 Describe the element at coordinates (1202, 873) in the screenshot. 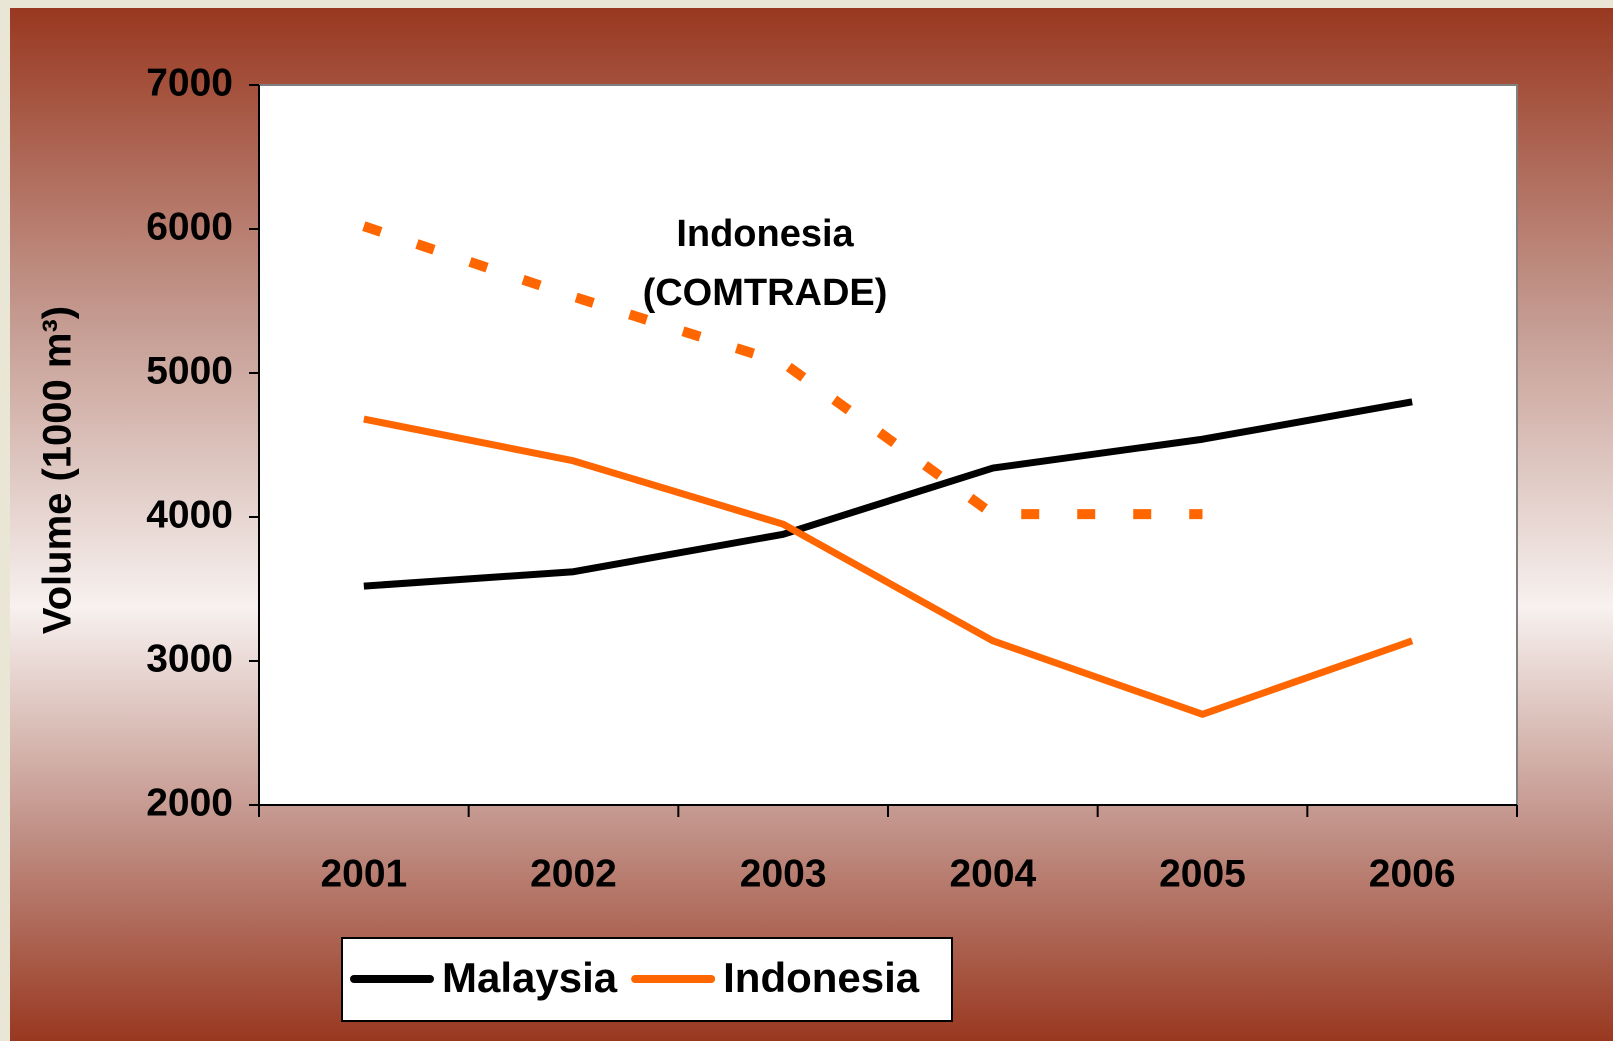

I see `x-tick-label: 2005` at that location.